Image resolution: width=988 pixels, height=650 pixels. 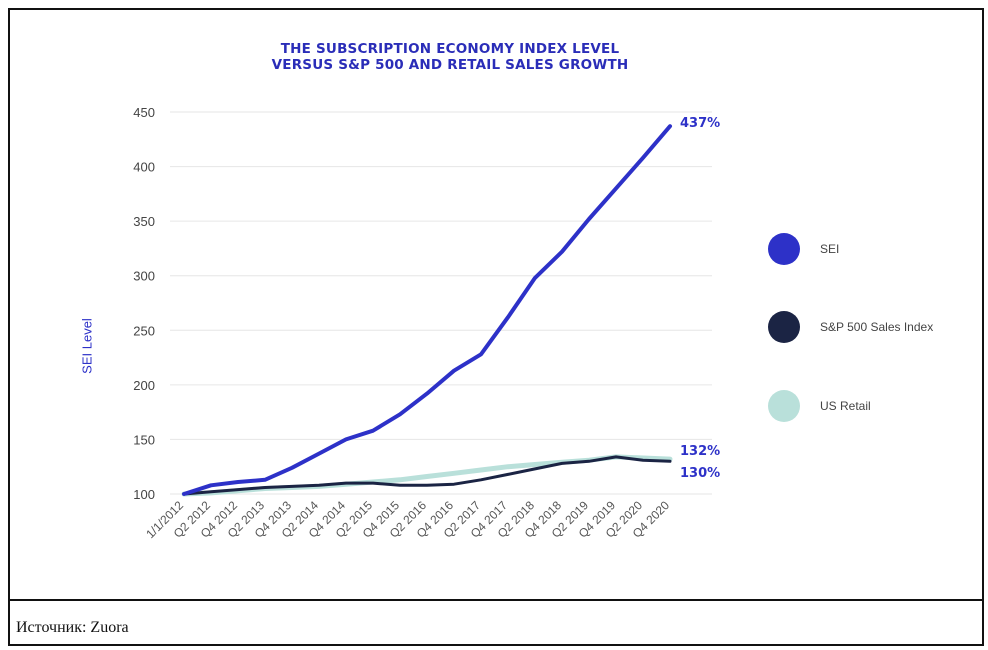 I want to click on end-label: 132%, so click(x=700, y=451).